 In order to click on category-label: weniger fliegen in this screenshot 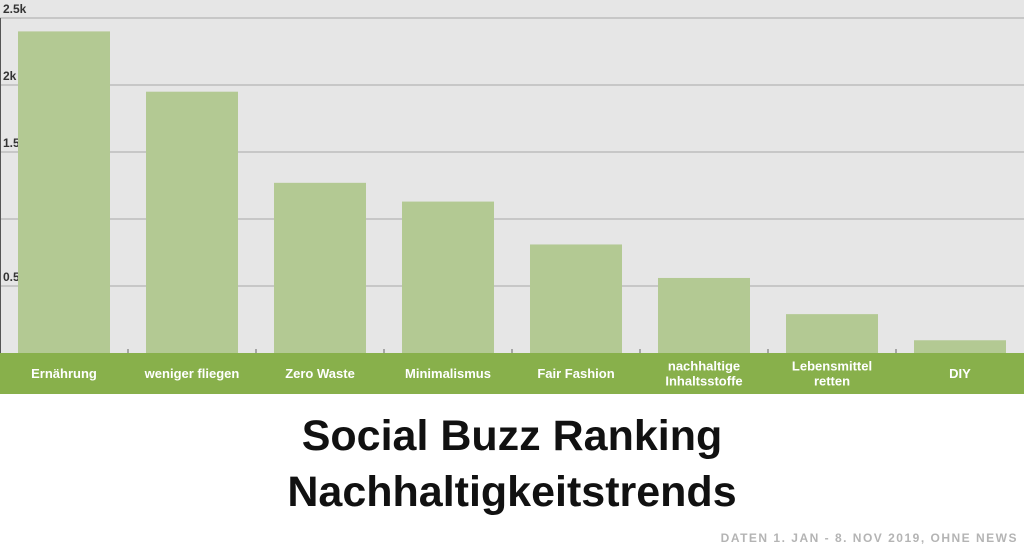, I will do `click(192, 373)`.